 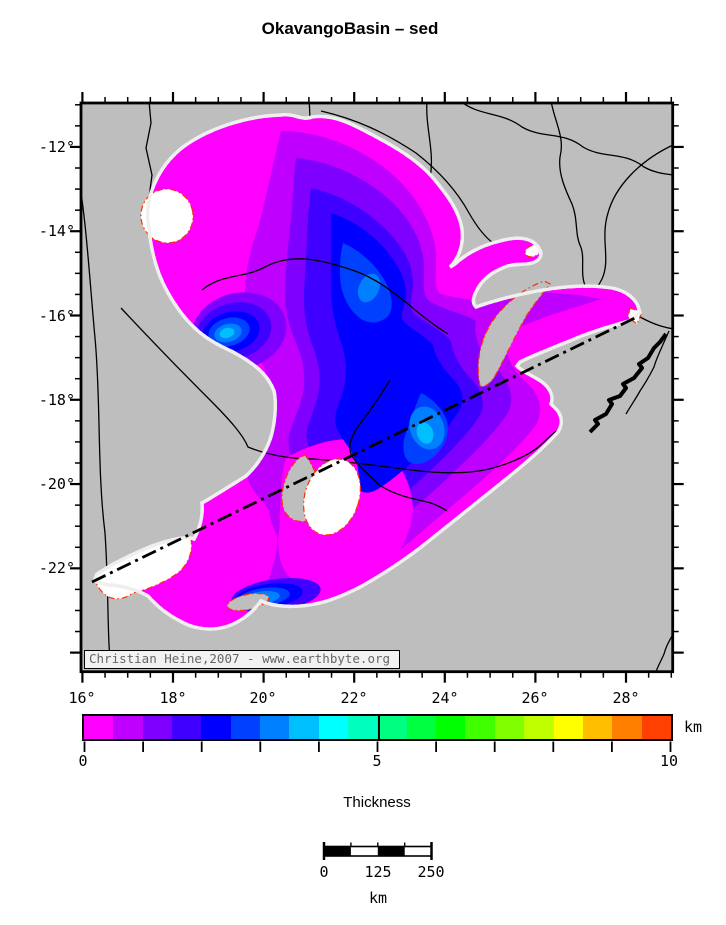 What do you see at coordinates (324, 872) in the screenshot?
I see `scalebar-label: 0` at bounding box center [324, 872].